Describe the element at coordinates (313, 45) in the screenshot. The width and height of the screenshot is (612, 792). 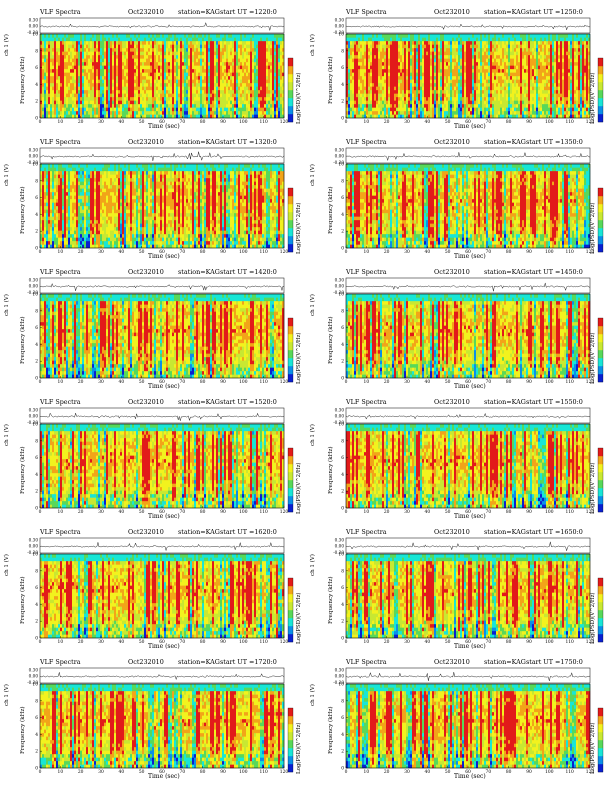
I see `waveform-axis-label: ch 1 (V)` at that location.